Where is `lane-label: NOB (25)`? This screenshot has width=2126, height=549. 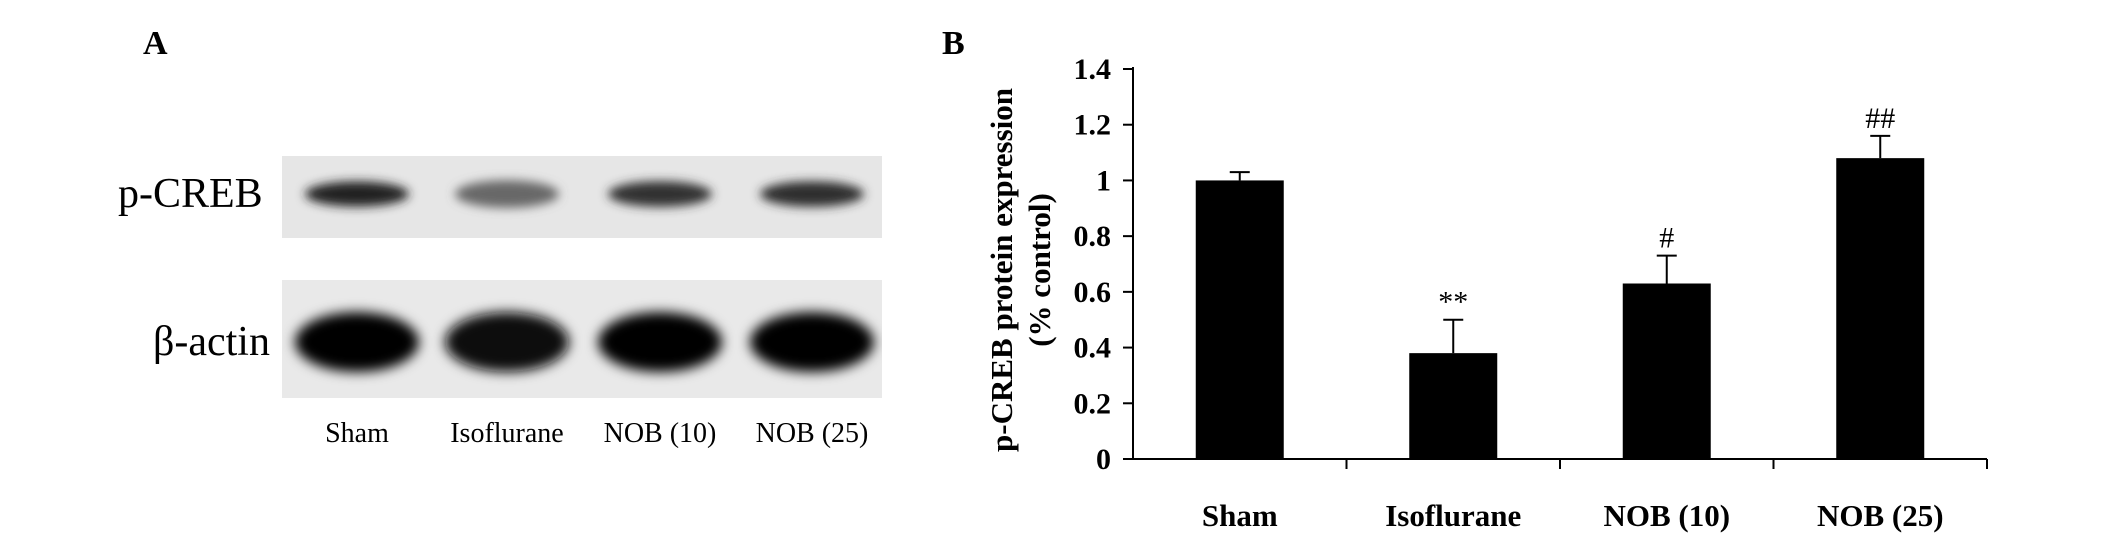
lane-label: NOB (25) is located at coordinates (812, 433).